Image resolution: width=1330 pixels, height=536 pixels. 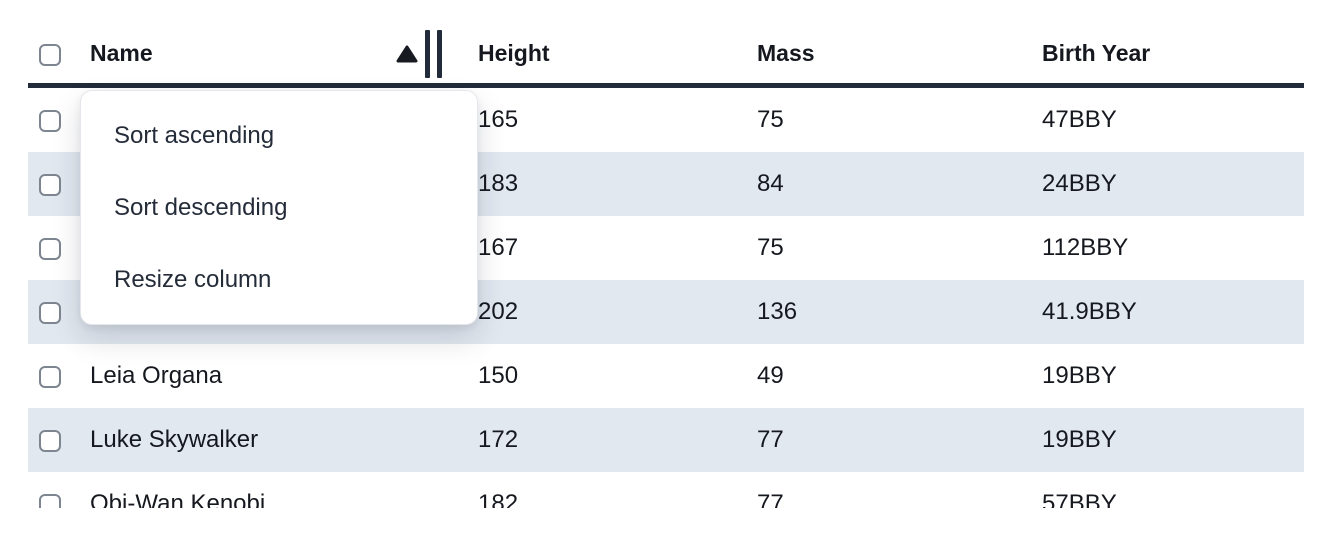 I want to click on table-row: 165 75 47BBY, so click(x=666, y=120).